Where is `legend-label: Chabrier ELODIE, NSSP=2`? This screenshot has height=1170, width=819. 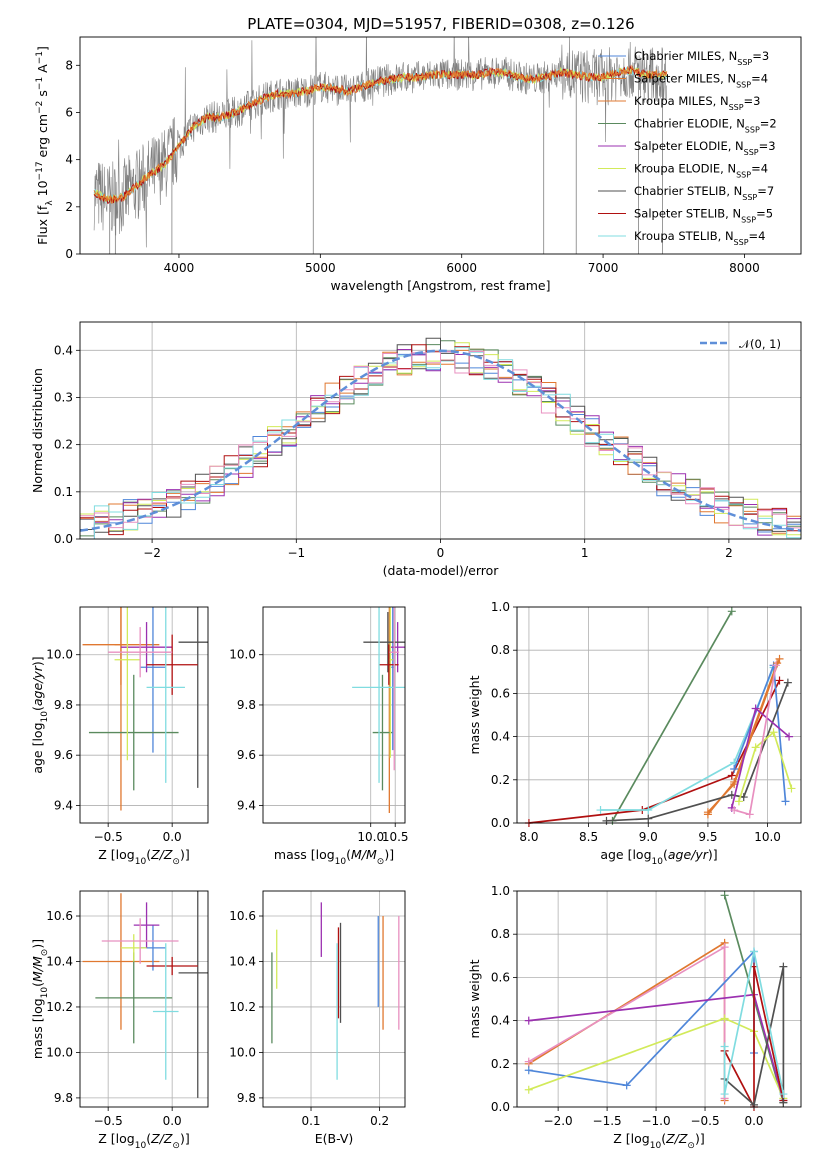
legend-label: Chabrier ELODIE, NSSP=2 is located at coordinates (705, 126).